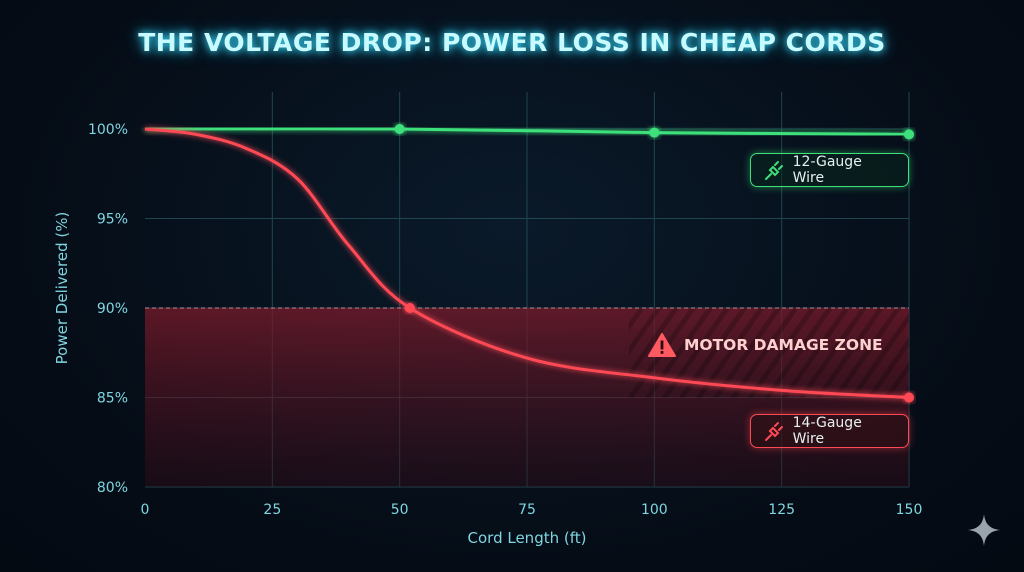 The image size is (1024, 572). What do you see at coordinates (662, 345) in the screenshot?
I see `warning-triangle-icon` at bounding box center [662, 345].